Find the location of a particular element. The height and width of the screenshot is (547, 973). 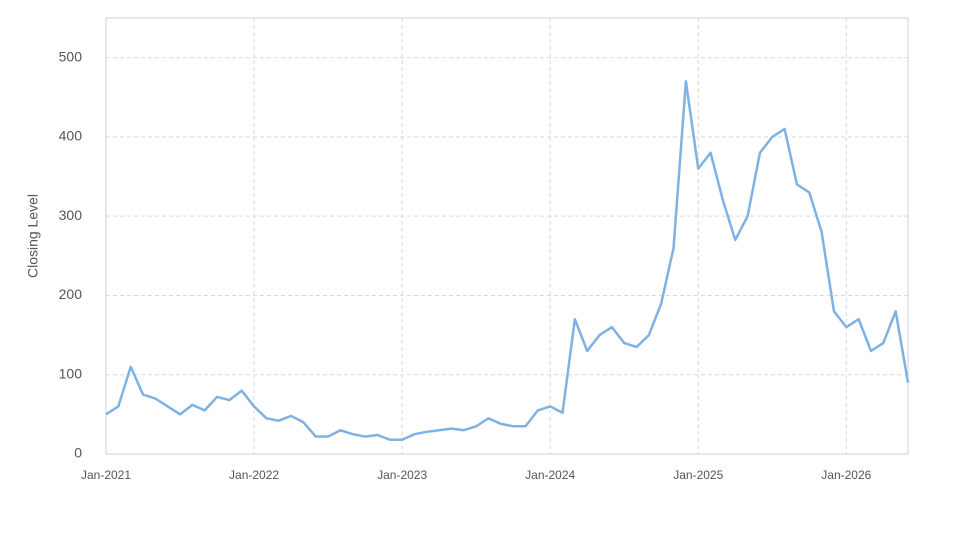

x-tick-label: Jan-2021 is located at coordinates (106, 475).